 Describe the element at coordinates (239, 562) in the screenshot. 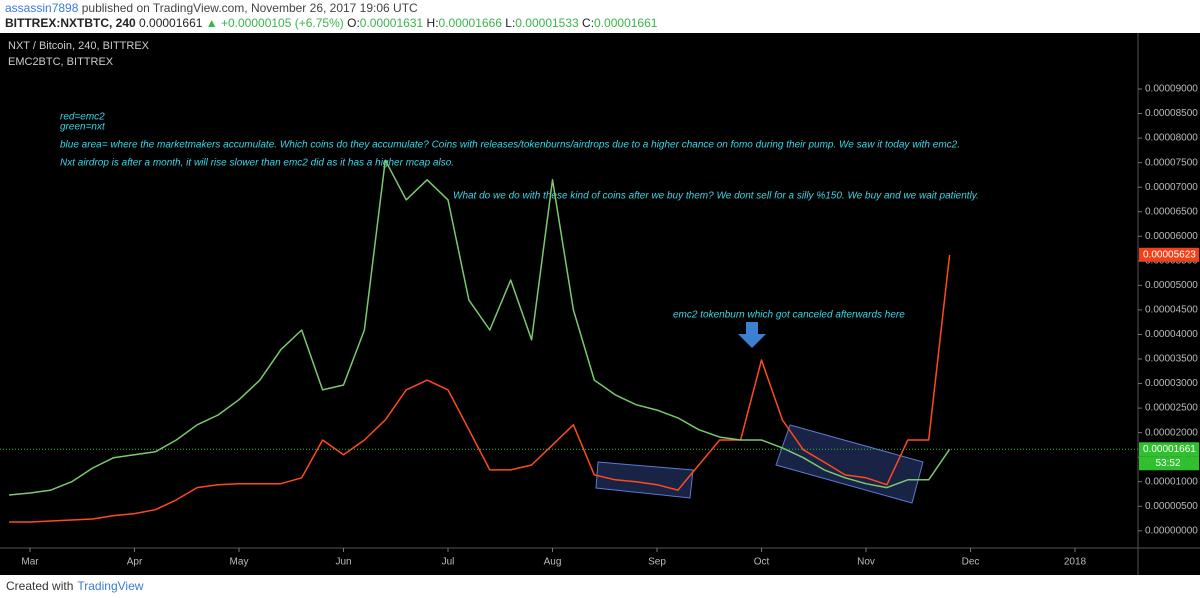

I see `x-tick-label: May` at that location.